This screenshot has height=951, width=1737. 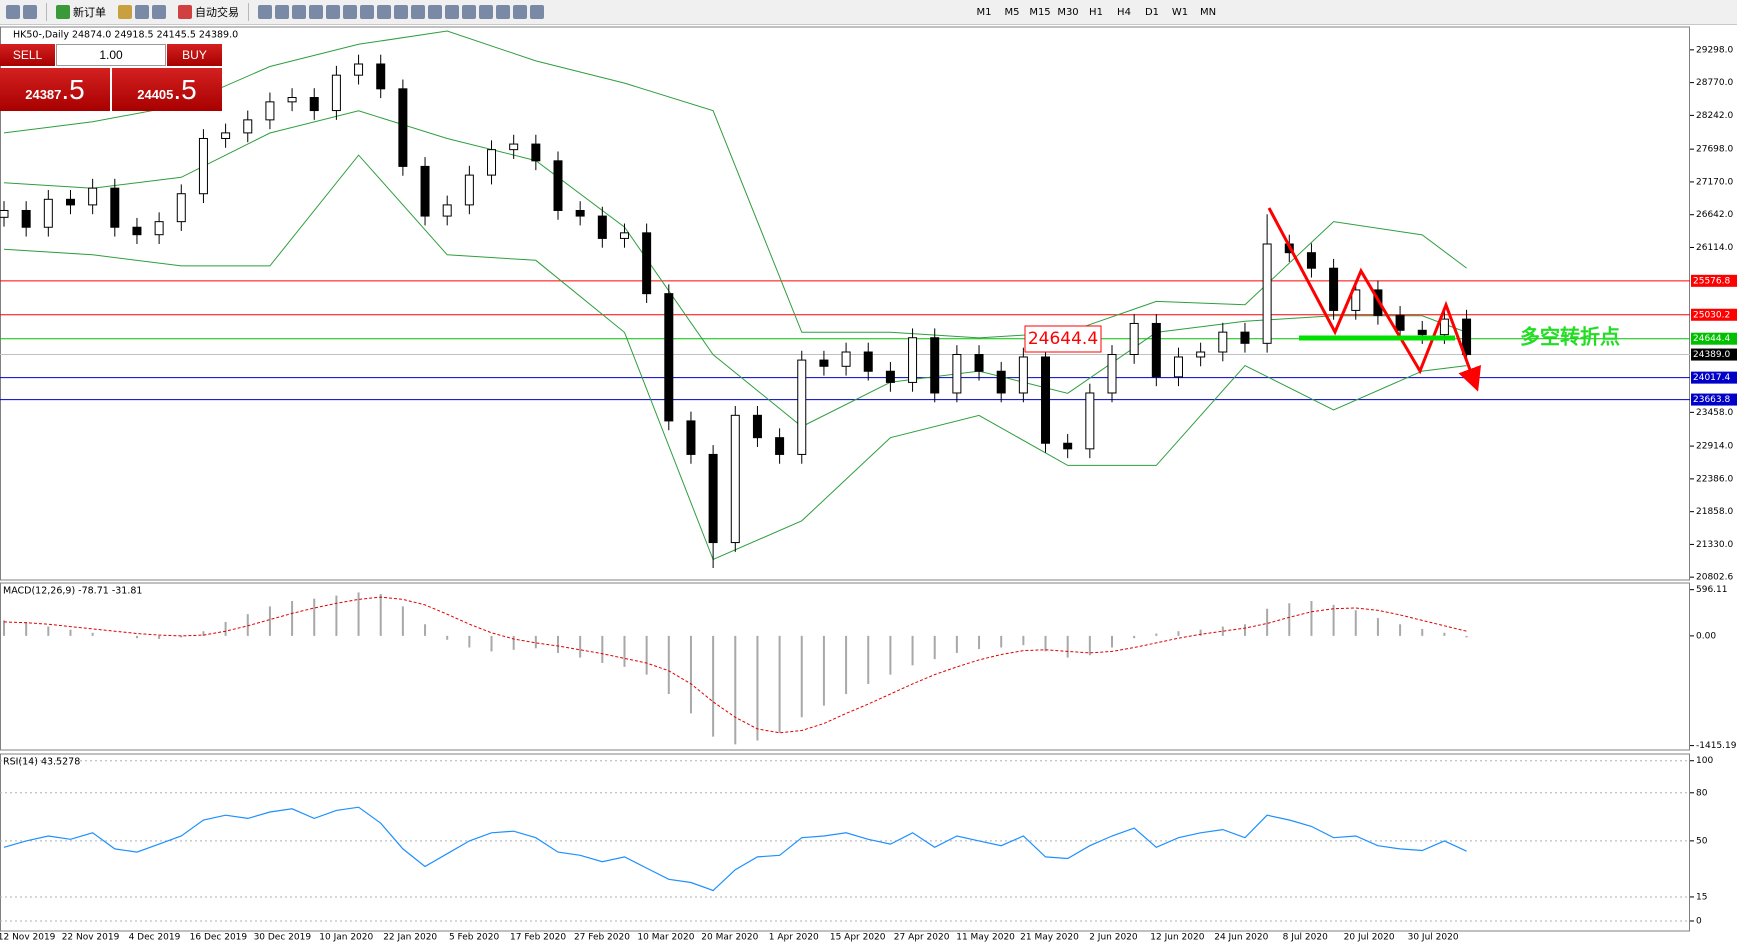 I want to click on y-tick-label: 0.00, so click(x=1706, y=636).